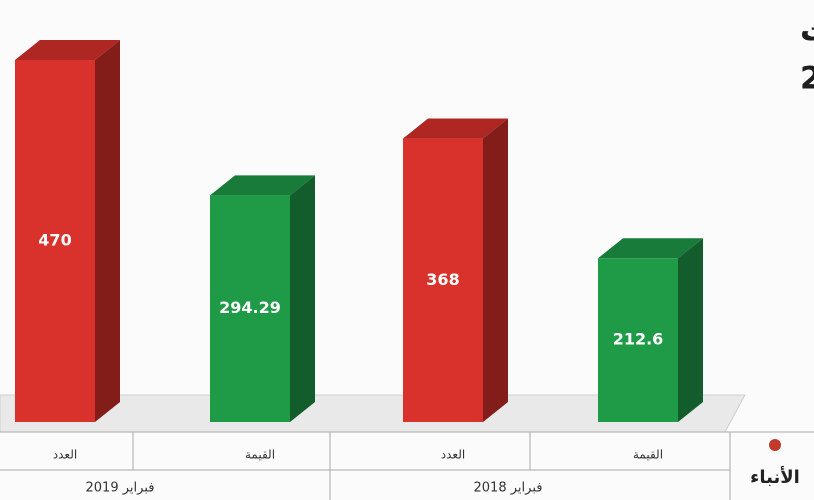  Describe the element at coordinates (508, 488) in the screenshot. I see `category-label: فبراير 2018` at that location.